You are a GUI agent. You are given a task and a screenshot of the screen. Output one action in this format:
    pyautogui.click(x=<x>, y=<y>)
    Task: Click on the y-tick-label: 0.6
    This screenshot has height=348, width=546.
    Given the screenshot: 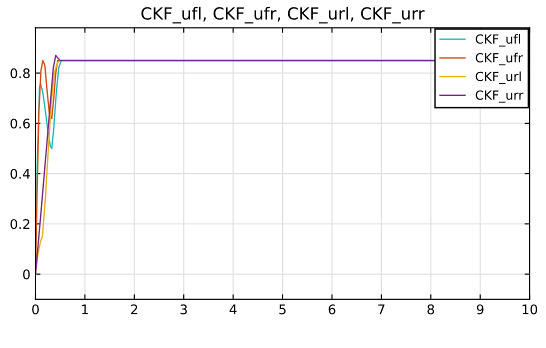 What is the action you would take?
    pyautogui.click(x=20, y=123)
    